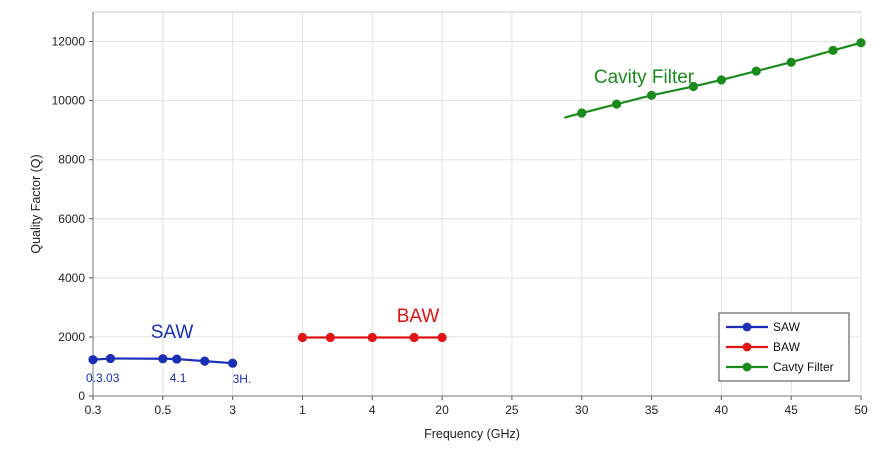 This screenshot has width=892, height=453. Describe the element at coordinates (747, 367) in the screenshot. I see `legend-cavty-filter-marker` at that location.